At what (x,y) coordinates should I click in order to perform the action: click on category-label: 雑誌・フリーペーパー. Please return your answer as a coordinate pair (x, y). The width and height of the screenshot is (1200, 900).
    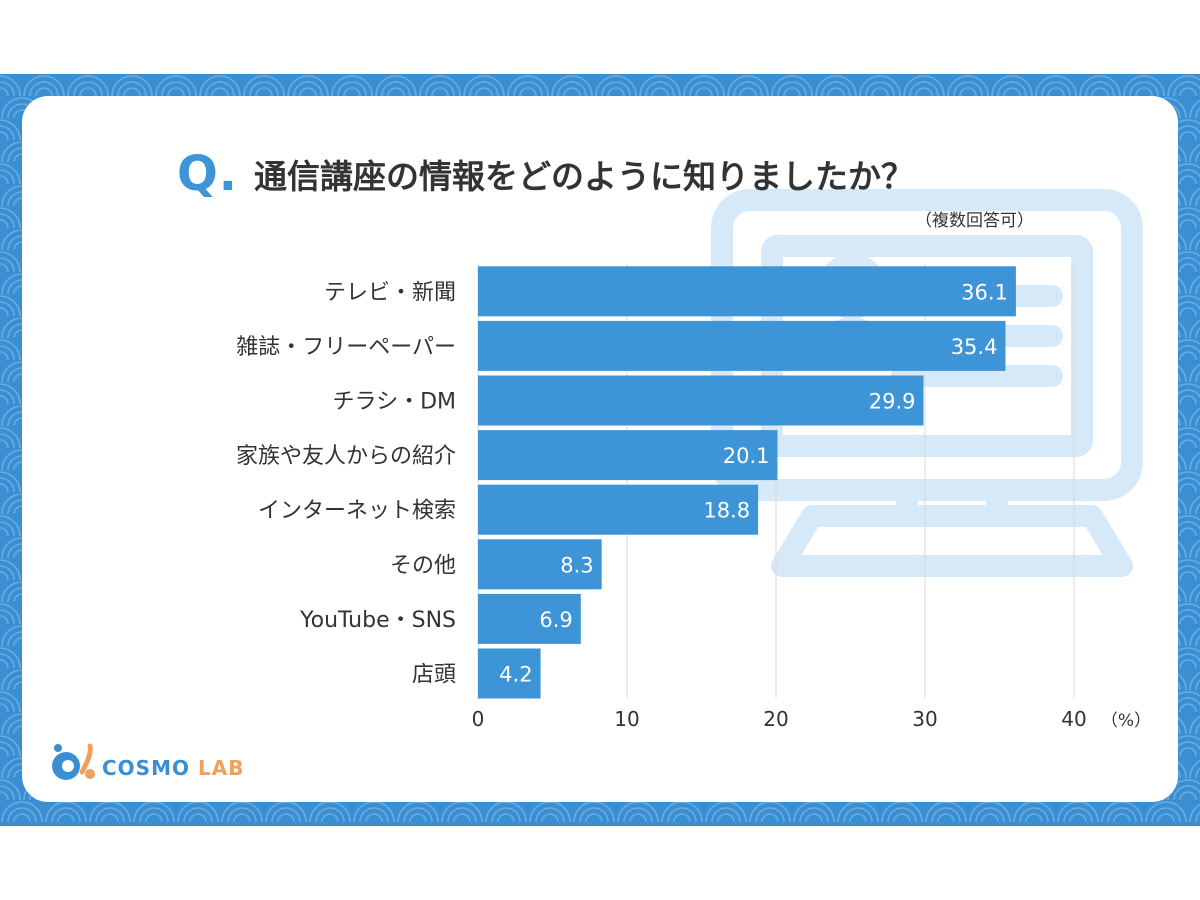
    Looking at the image, I should click on (346, 347).